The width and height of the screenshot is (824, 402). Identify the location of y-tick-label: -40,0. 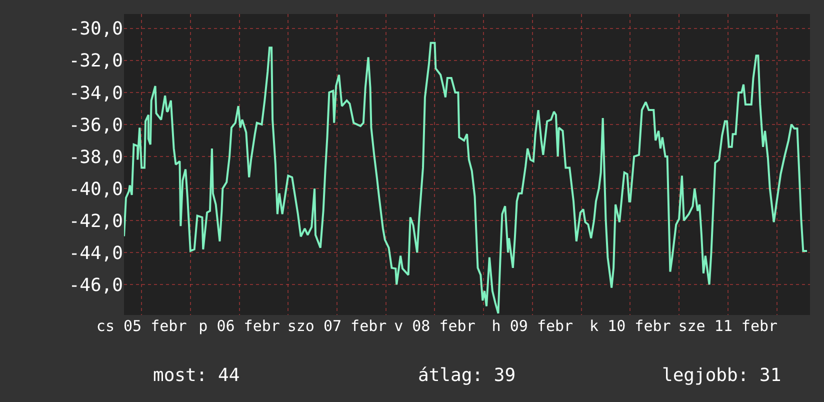
(95, 189).